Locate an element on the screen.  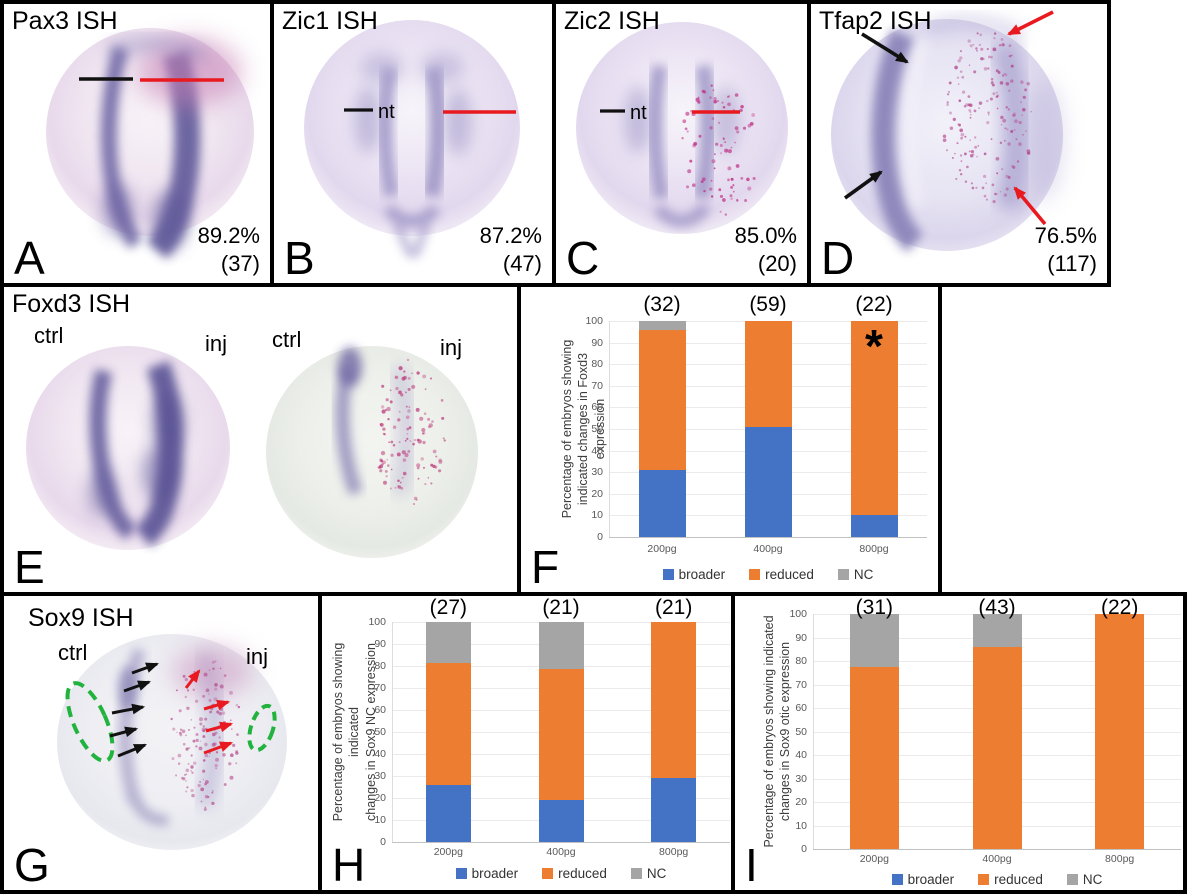
bar-count-label: (21) is located at coordinates (561, 607).